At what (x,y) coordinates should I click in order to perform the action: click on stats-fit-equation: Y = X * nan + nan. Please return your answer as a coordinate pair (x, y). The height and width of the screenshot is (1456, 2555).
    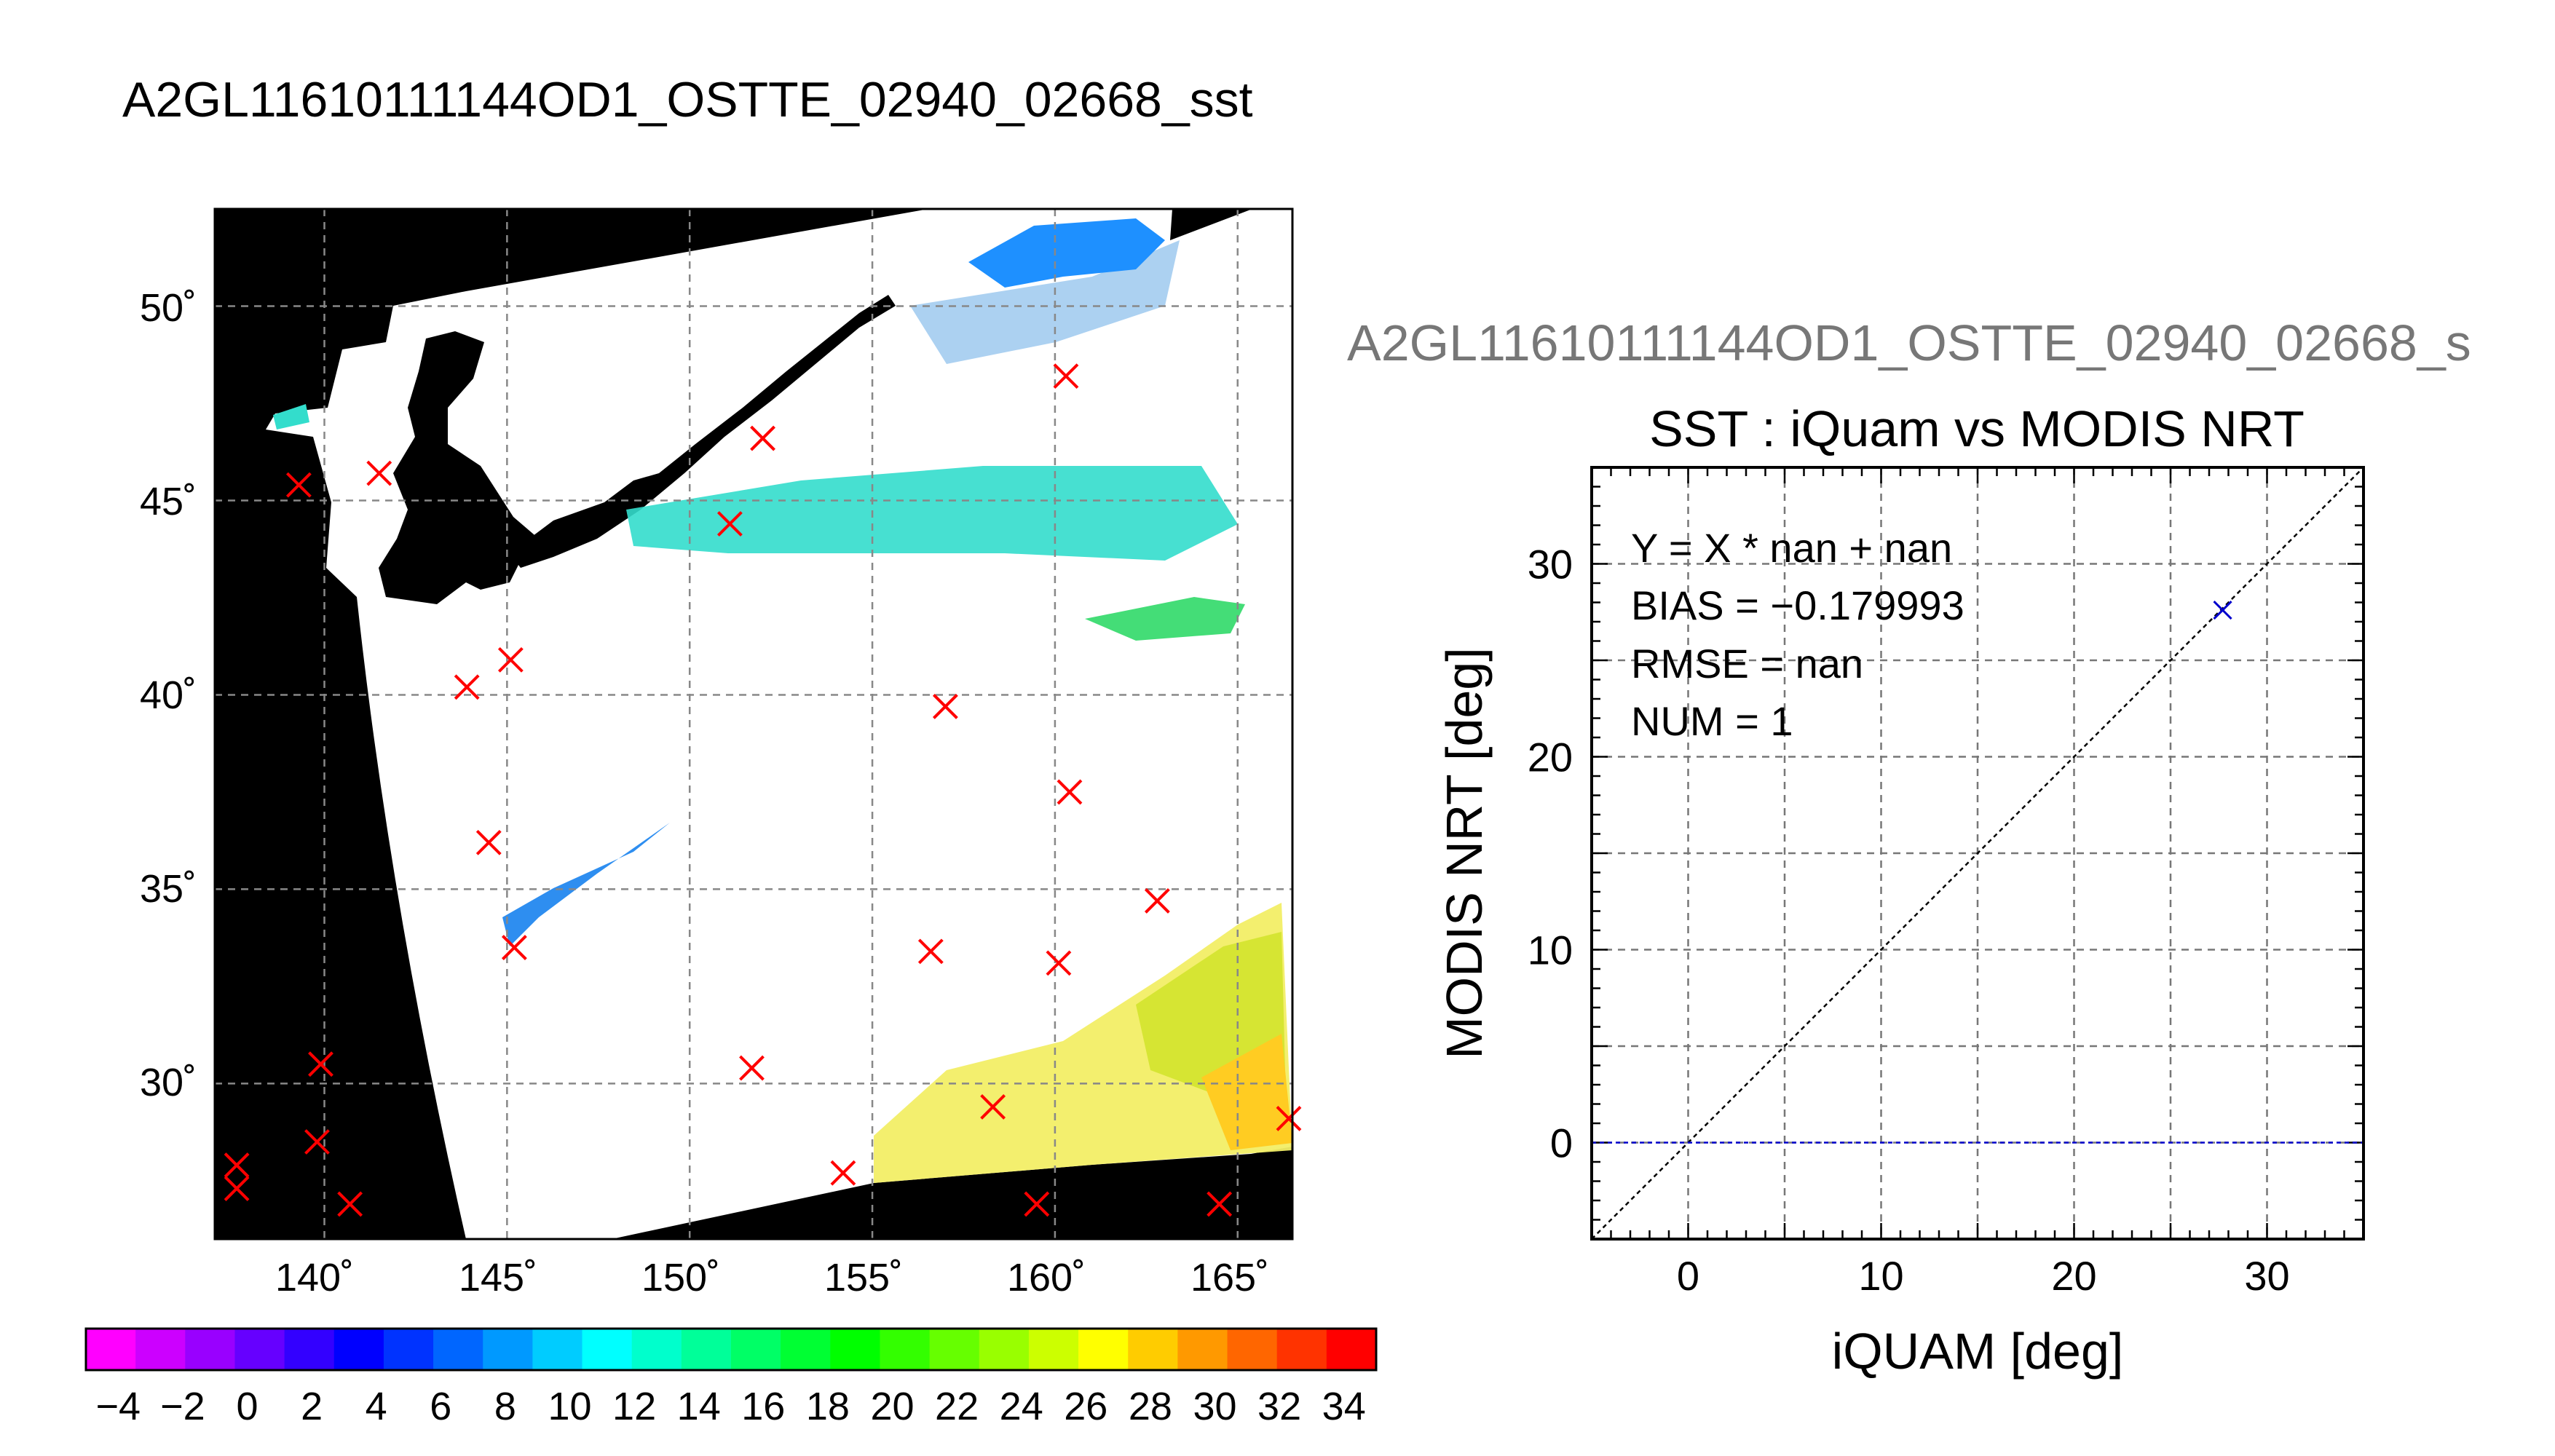
    Looking at the image, I should click on (1791, 548).